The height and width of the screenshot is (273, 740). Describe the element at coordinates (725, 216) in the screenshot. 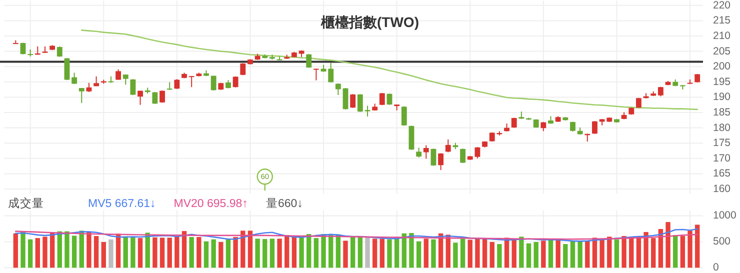

I see `y-tick-label: 1000` at that location.